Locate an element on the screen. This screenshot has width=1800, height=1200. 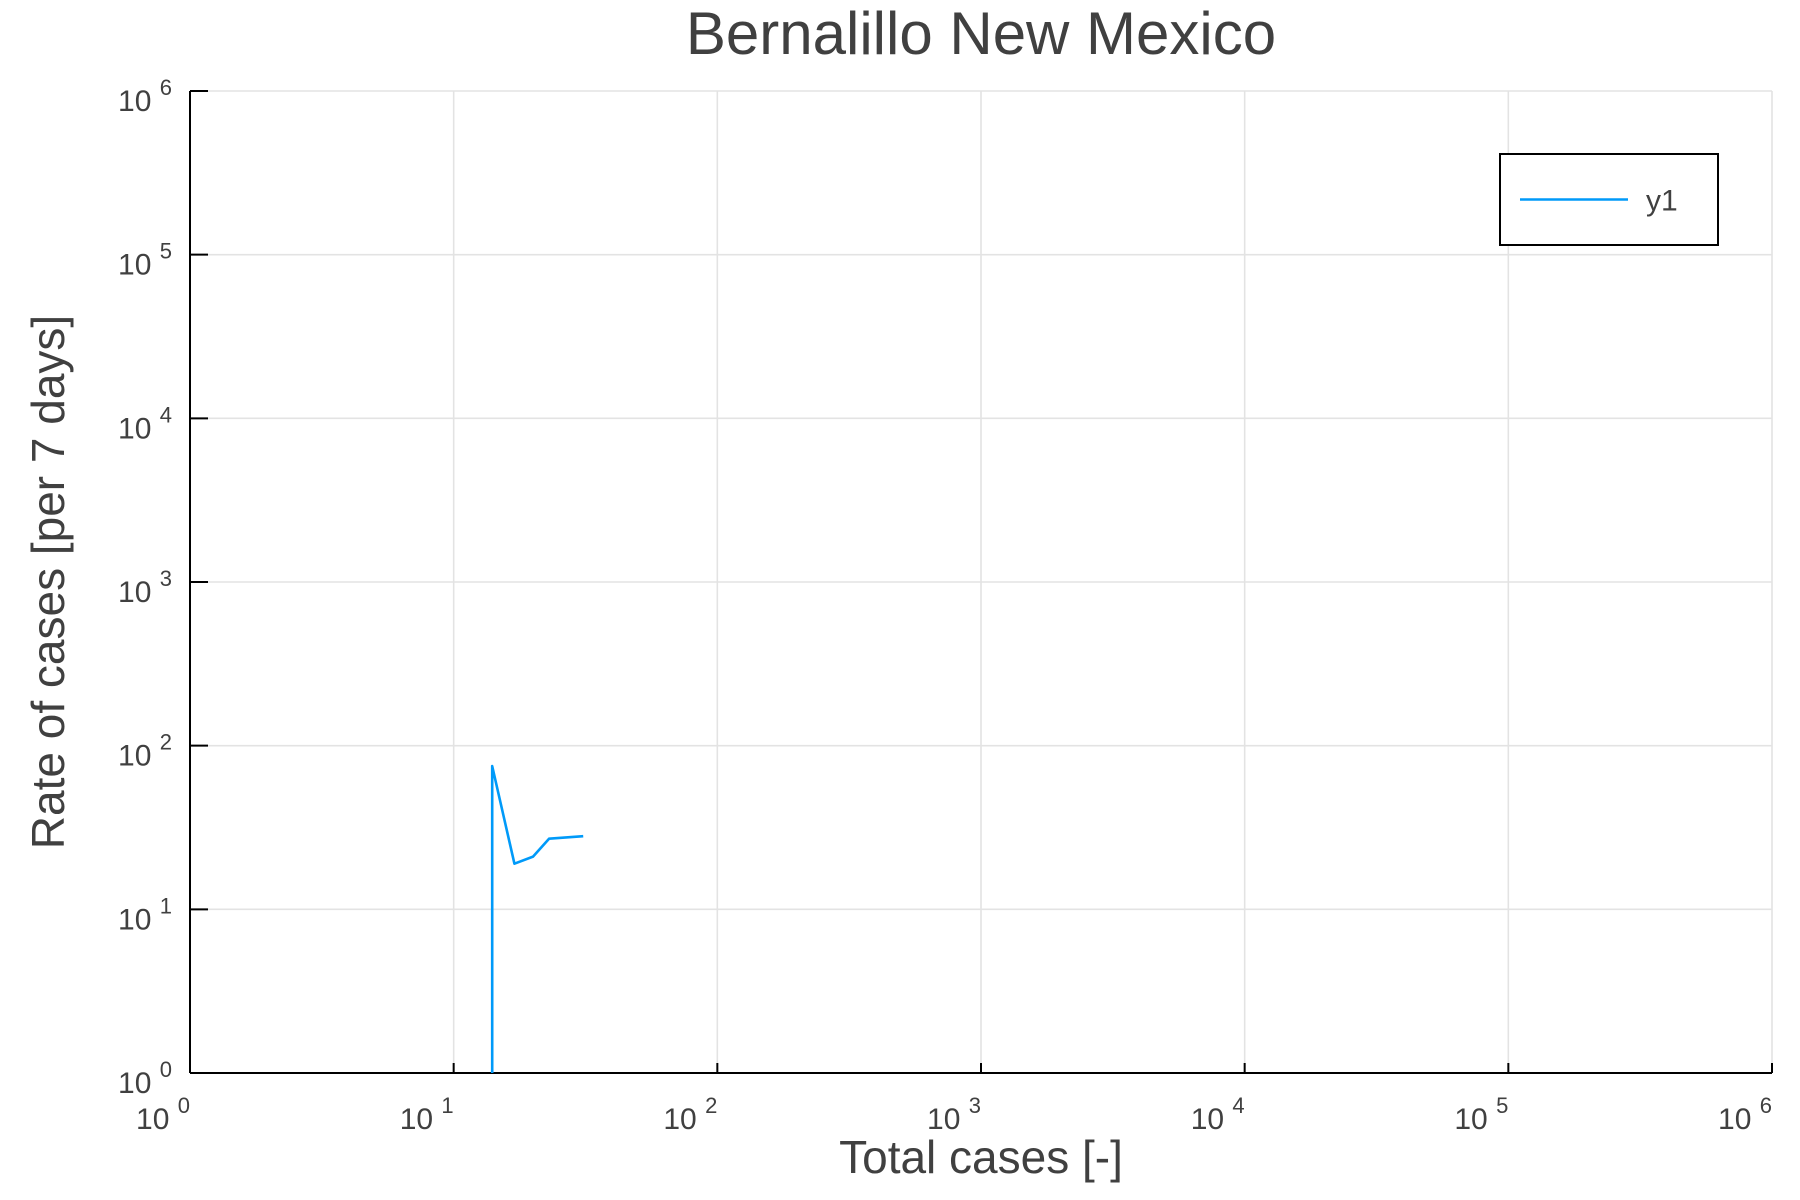
y-tick-label-4: 10 4 is located at coordinates (145, 423).